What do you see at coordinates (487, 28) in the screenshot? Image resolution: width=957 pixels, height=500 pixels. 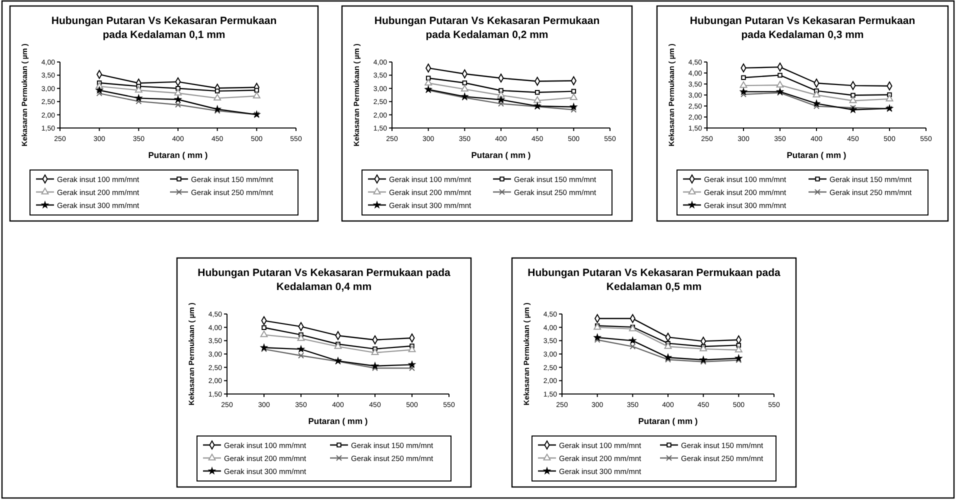 I see `chart-title: Hubungan Putaran Vs Kekasaran Permukaan pada Kedalaman 0,2 mm` at bounding box center [487, 28].